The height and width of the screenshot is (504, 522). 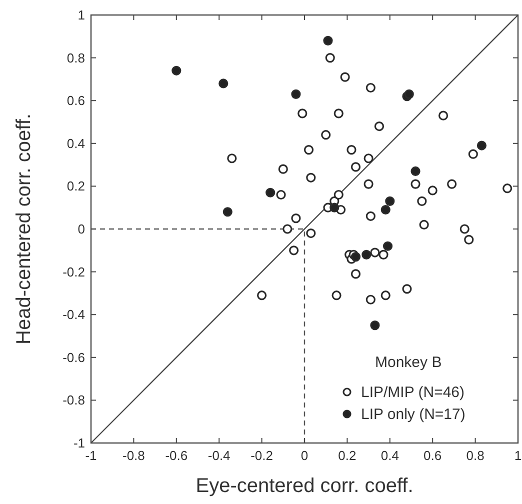 I want to click on y-tick-label: -0.2, so click(x=73, y=272).